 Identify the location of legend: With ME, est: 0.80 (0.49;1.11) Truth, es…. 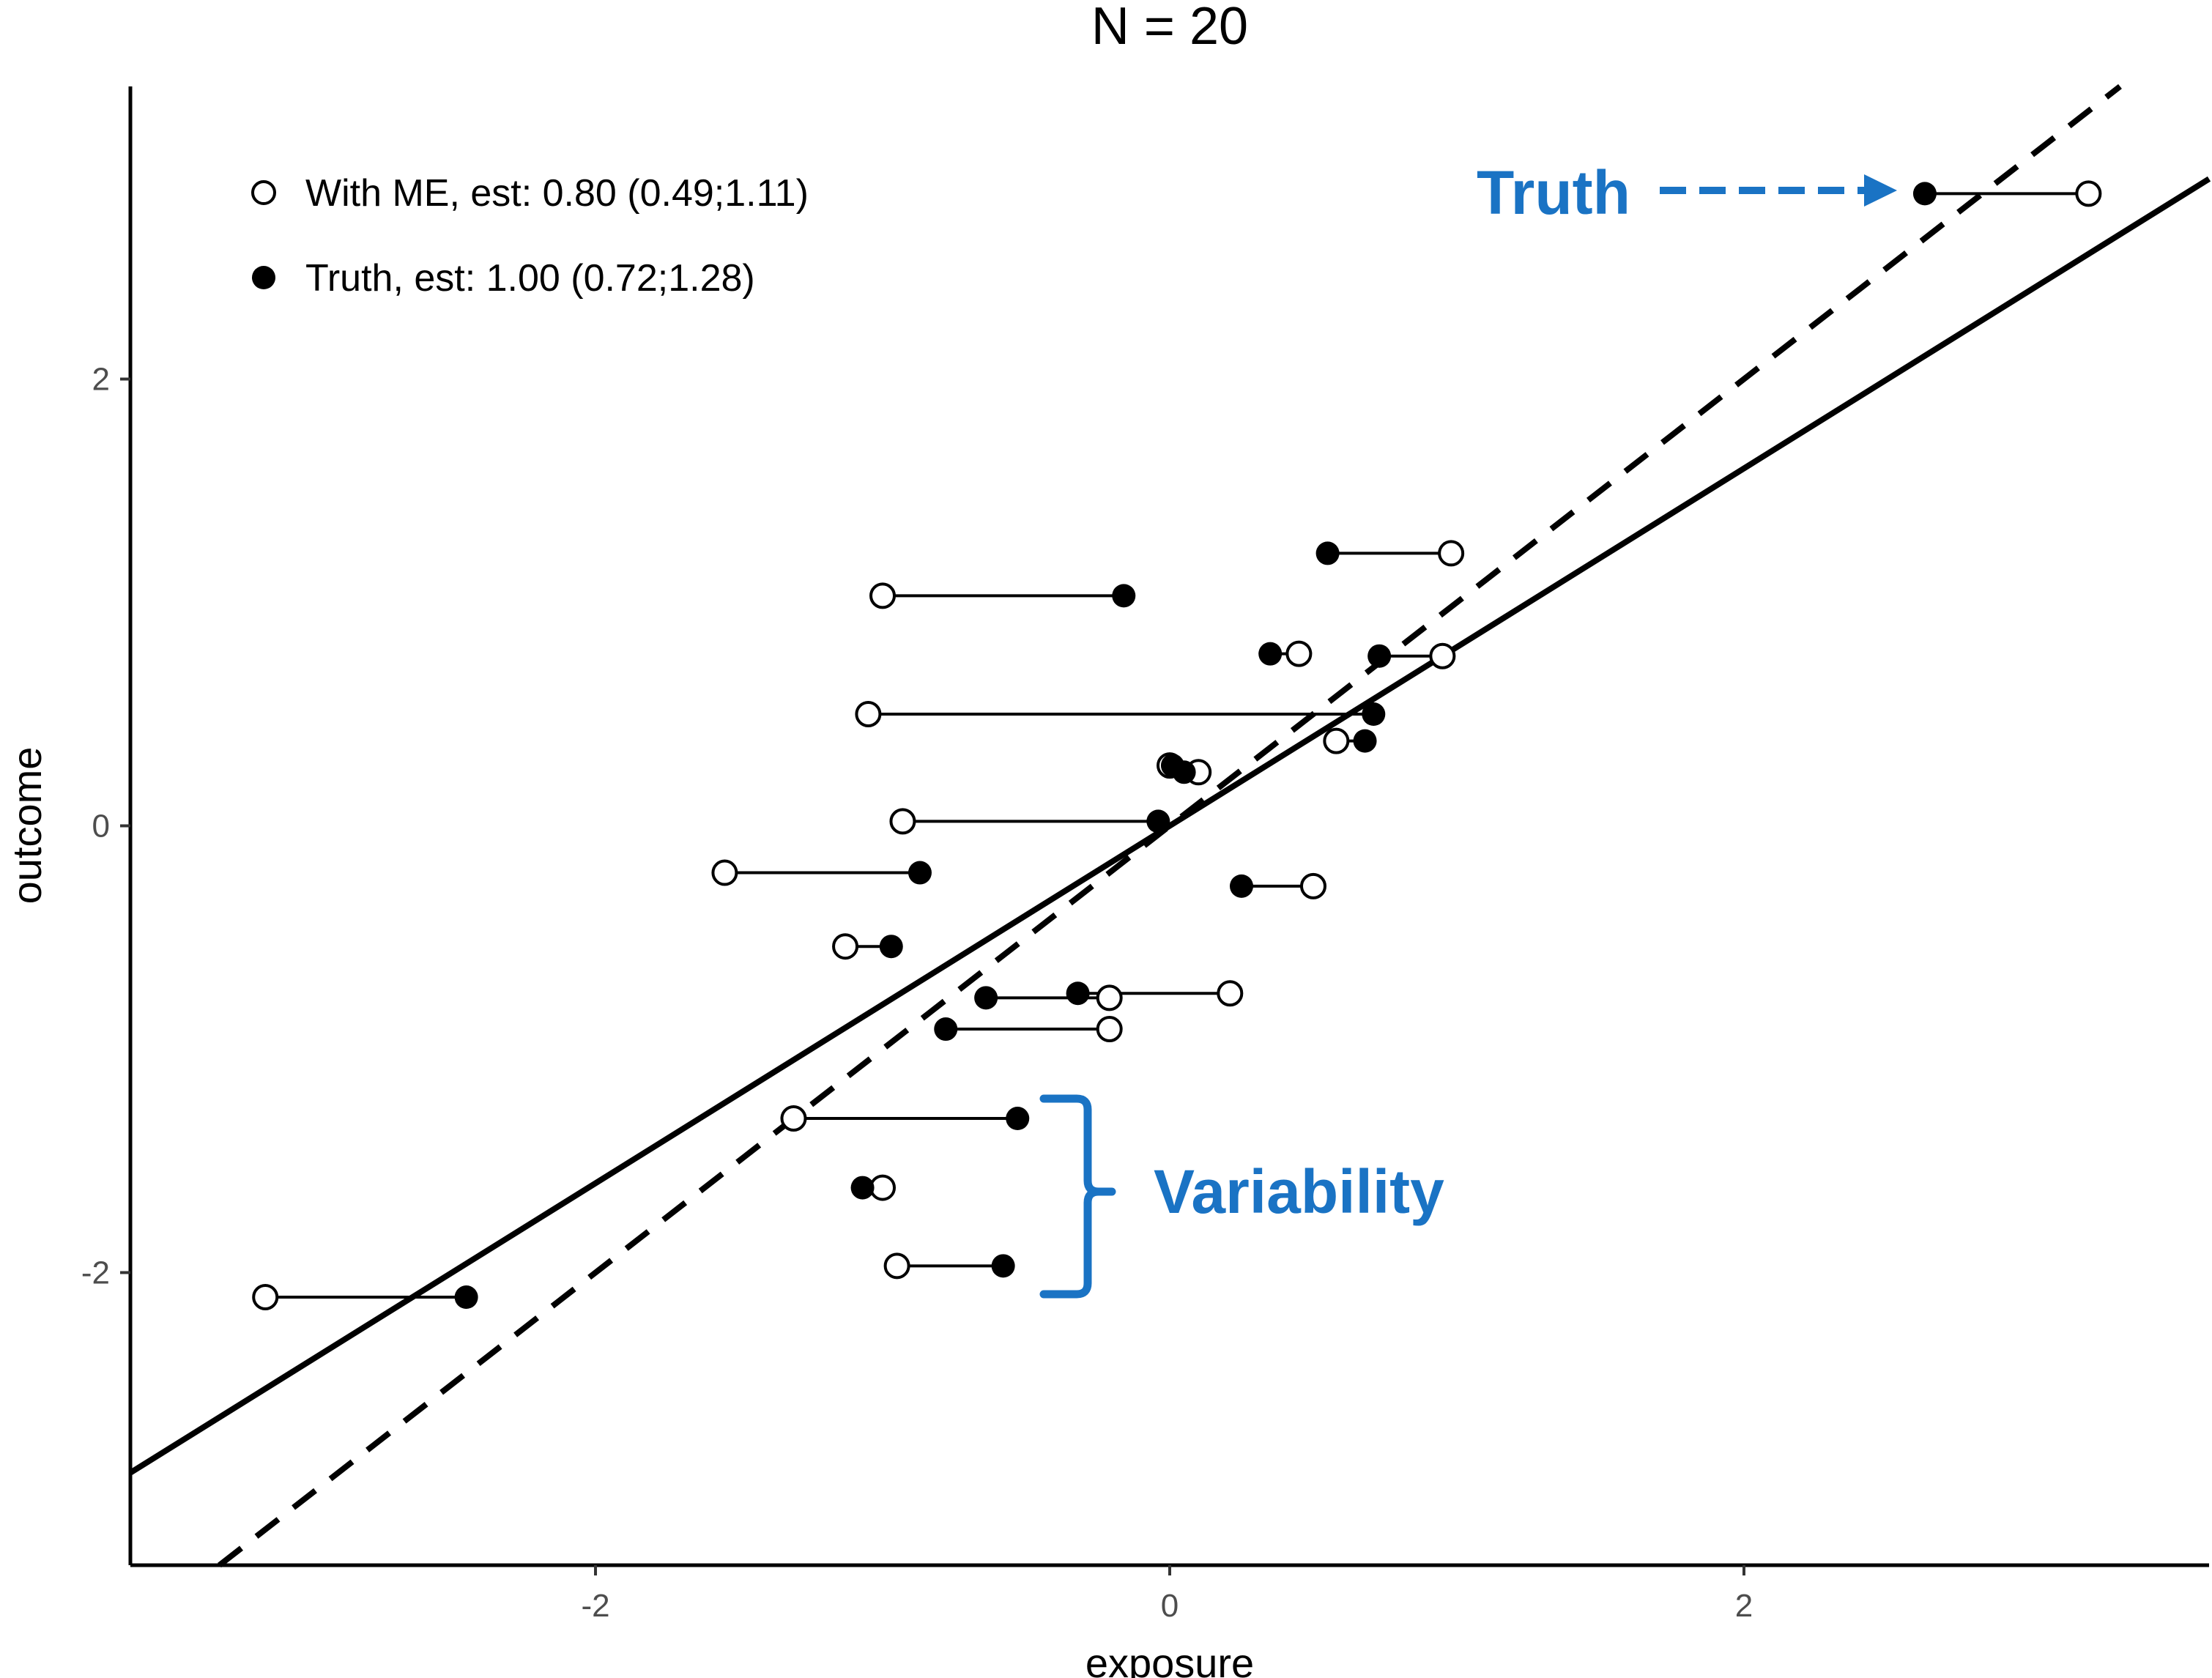
(530, 236).